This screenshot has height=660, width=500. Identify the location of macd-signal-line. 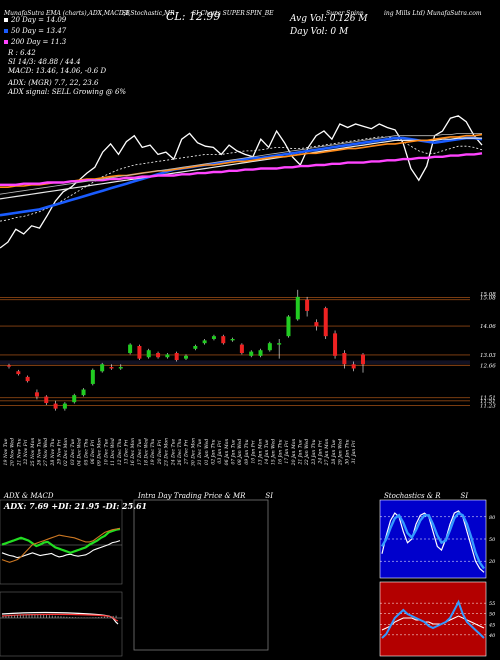
(60, 617).